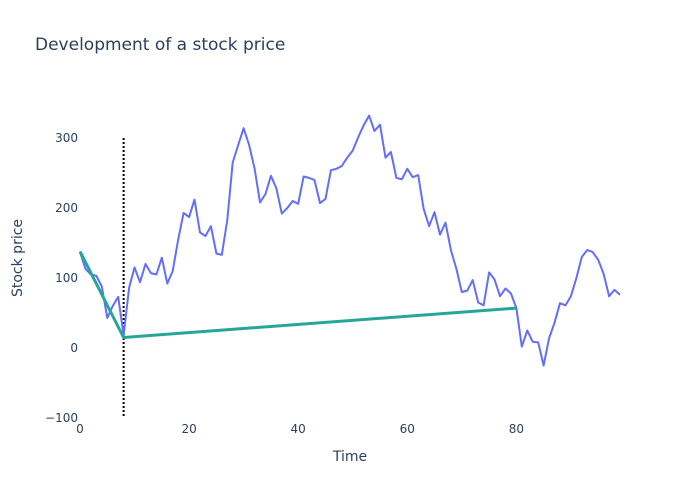 The image size is (700, 500). I want to click on x-tick-label: 20, so click(188, 429).